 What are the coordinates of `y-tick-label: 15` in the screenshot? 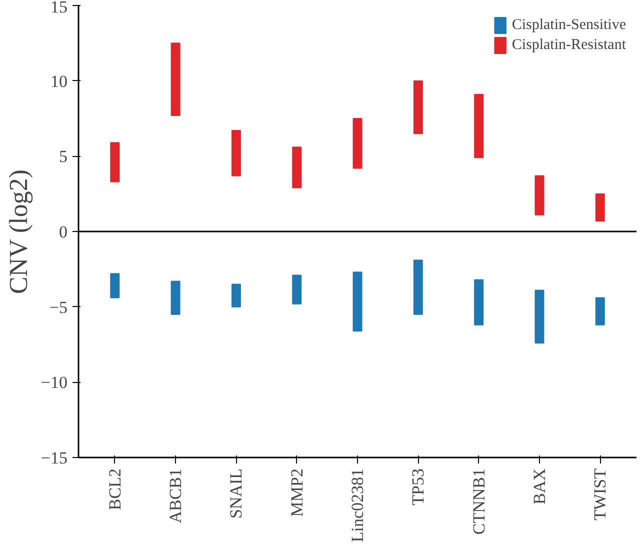 It's located at (59, 8).